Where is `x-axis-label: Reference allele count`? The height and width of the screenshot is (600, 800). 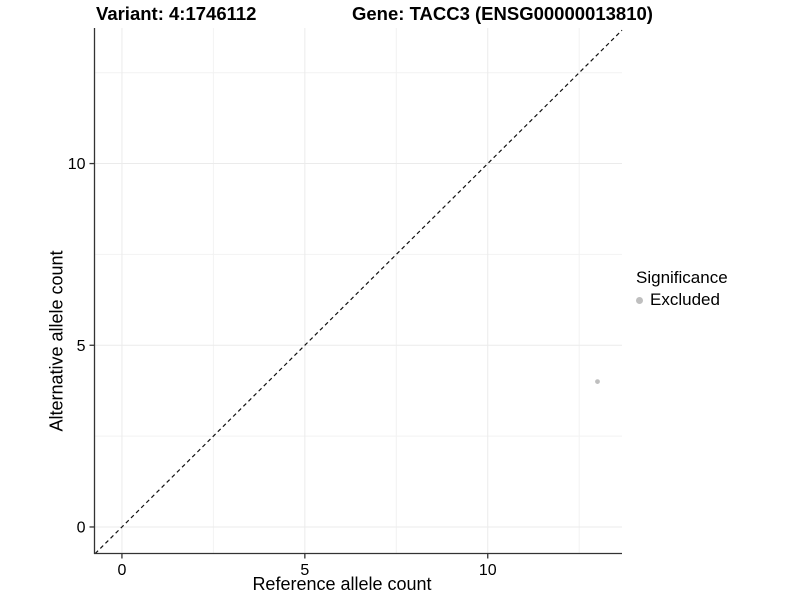
x-axis-label: Reference allele count is located at coordinates (342, 584).